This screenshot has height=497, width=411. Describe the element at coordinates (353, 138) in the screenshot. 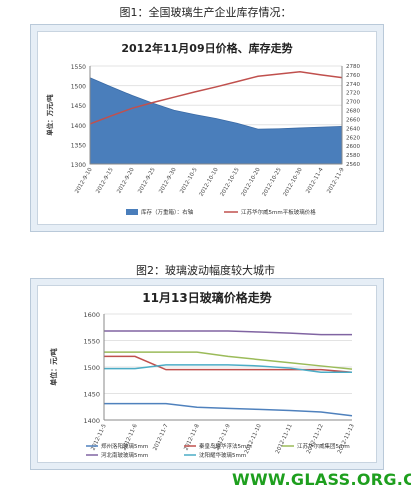

I see `chart1-y-right-tick: 2620` at that location.